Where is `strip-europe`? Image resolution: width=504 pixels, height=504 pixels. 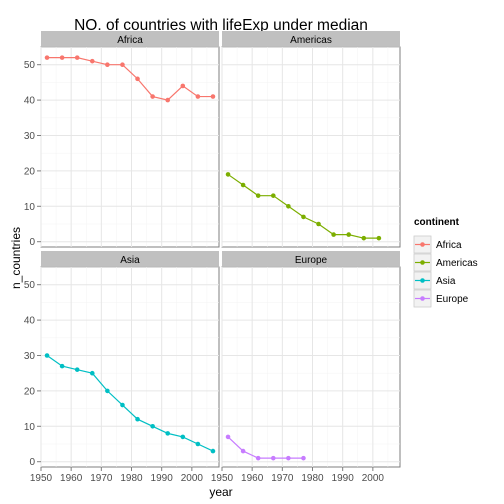
strip-europe is located at coordinates (311, 259).